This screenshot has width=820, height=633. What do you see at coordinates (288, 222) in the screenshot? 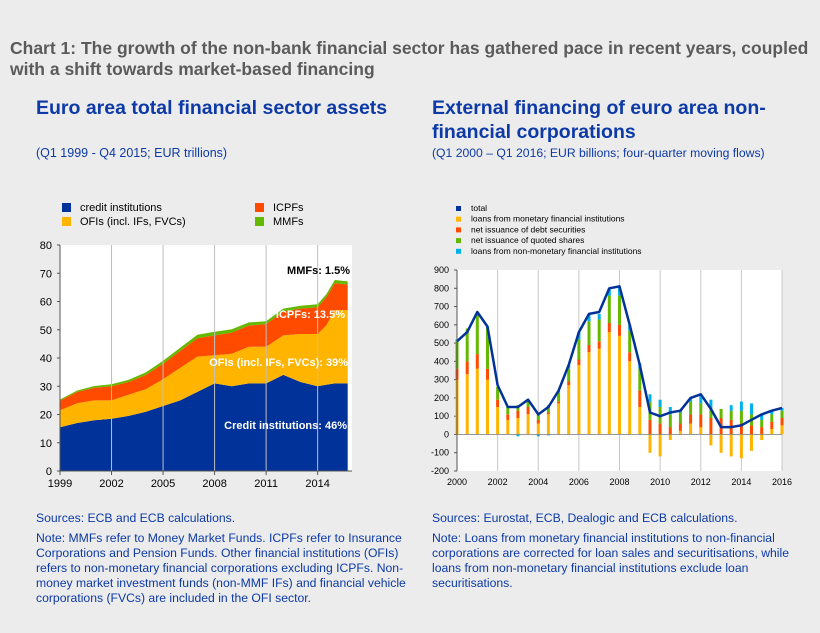
I see `left-legend-mmfs: MMFs` at bounding box center [288, 222].